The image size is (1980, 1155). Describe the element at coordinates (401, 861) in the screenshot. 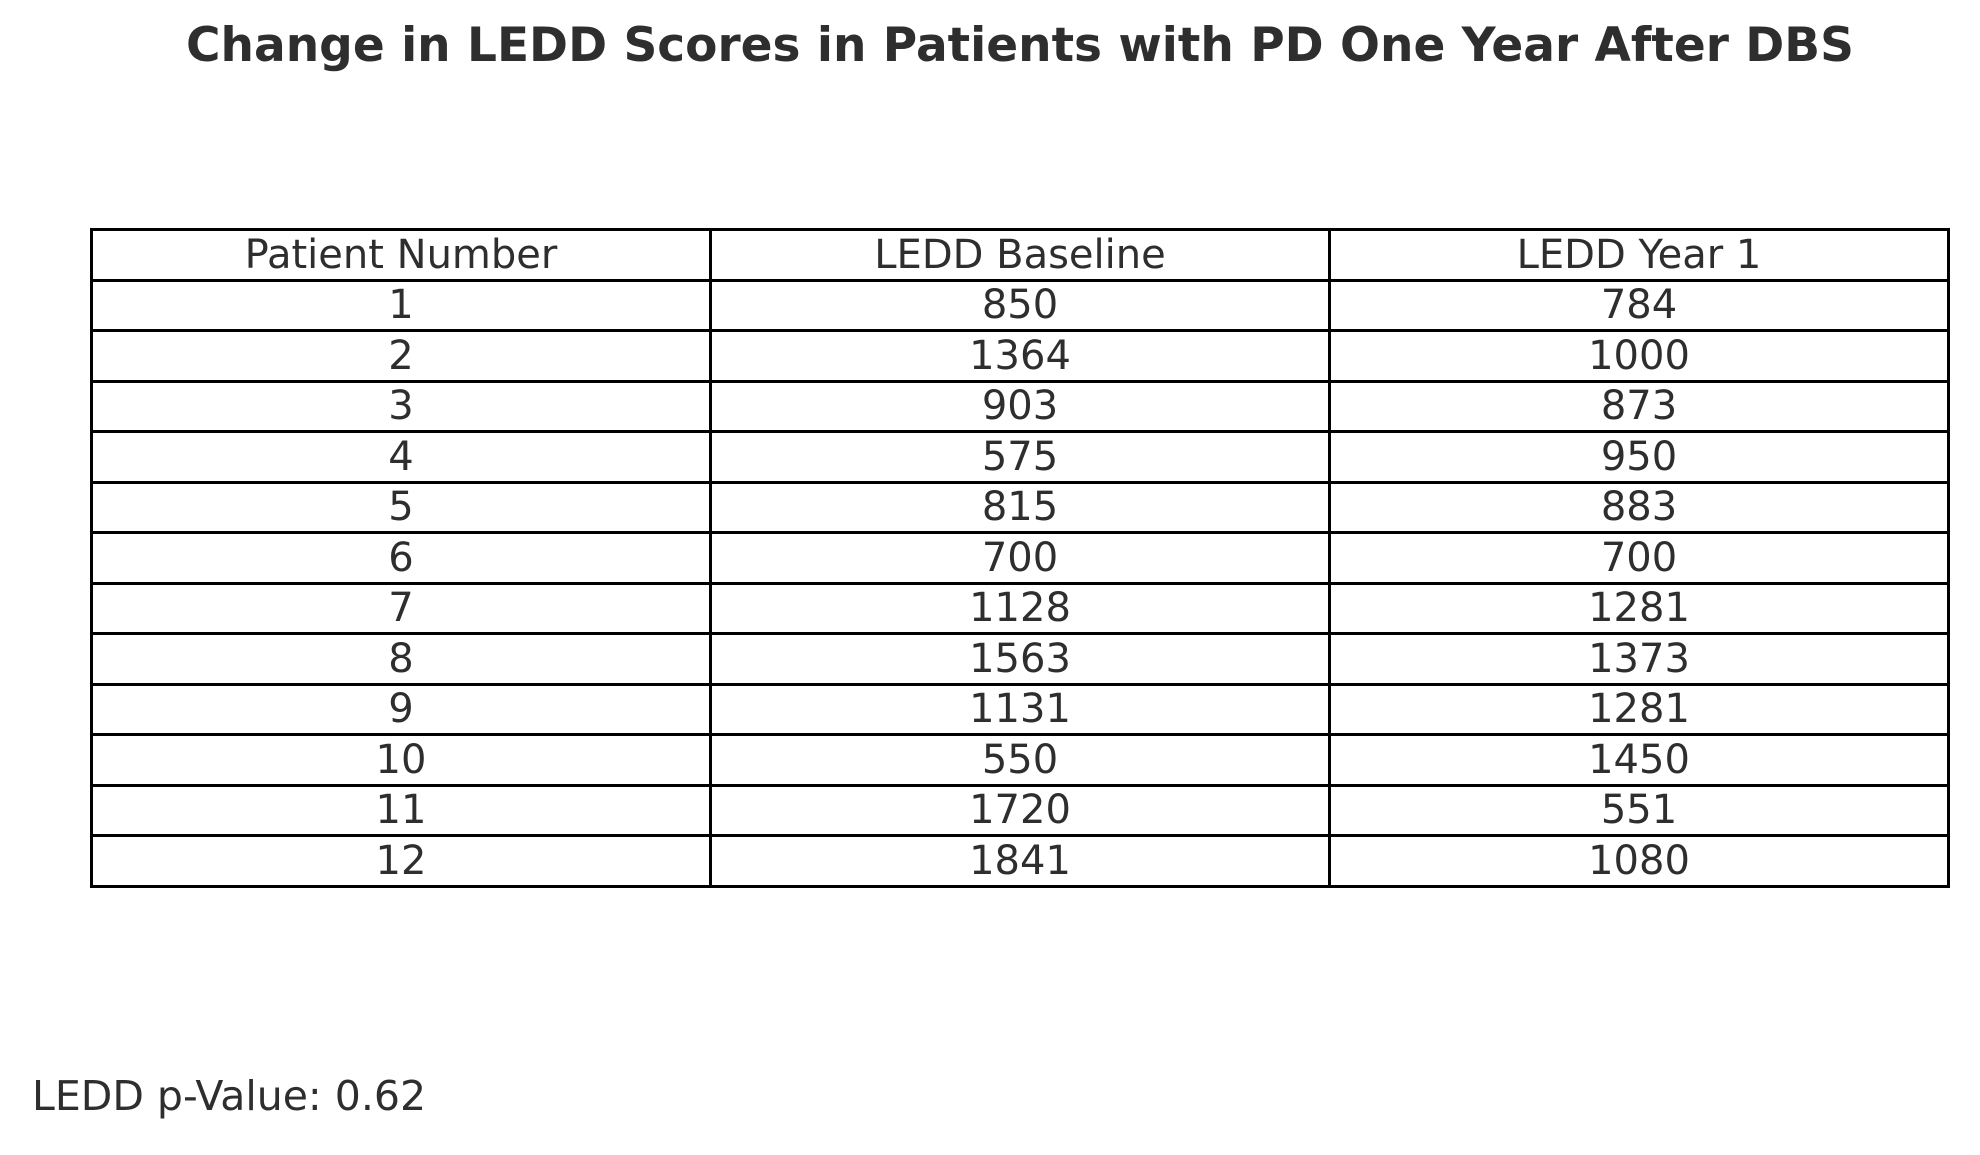

I see `patient-number-cell: 12` at that location.